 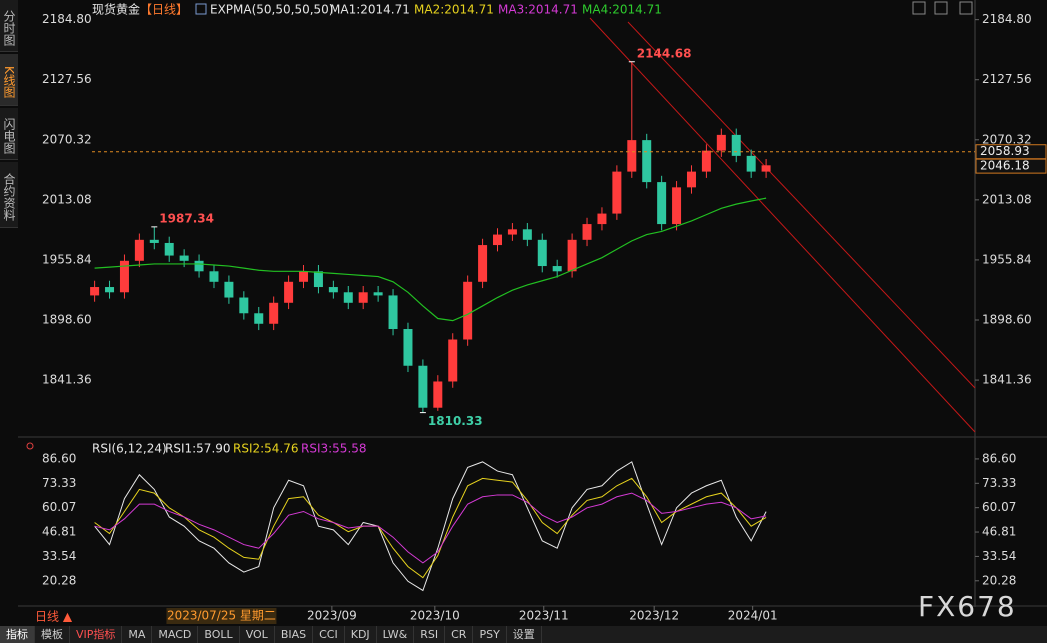 What do you see at coordinates (1005, 151) in the screenshot?
I see `price-label: 2058.93` at bounding box center [1005, 151].